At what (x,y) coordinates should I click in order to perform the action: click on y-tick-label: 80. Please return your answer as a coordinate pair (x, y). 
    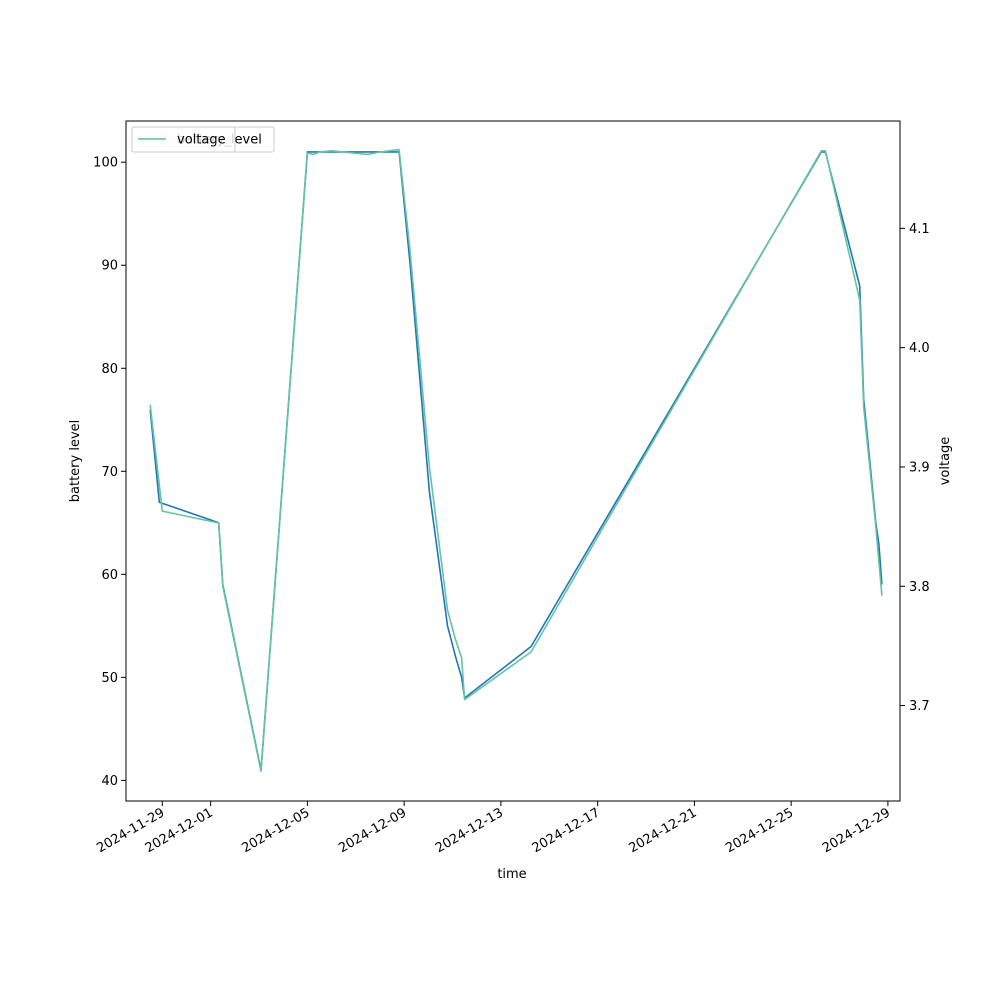
    Looking at the image, I should click on (109, 369).